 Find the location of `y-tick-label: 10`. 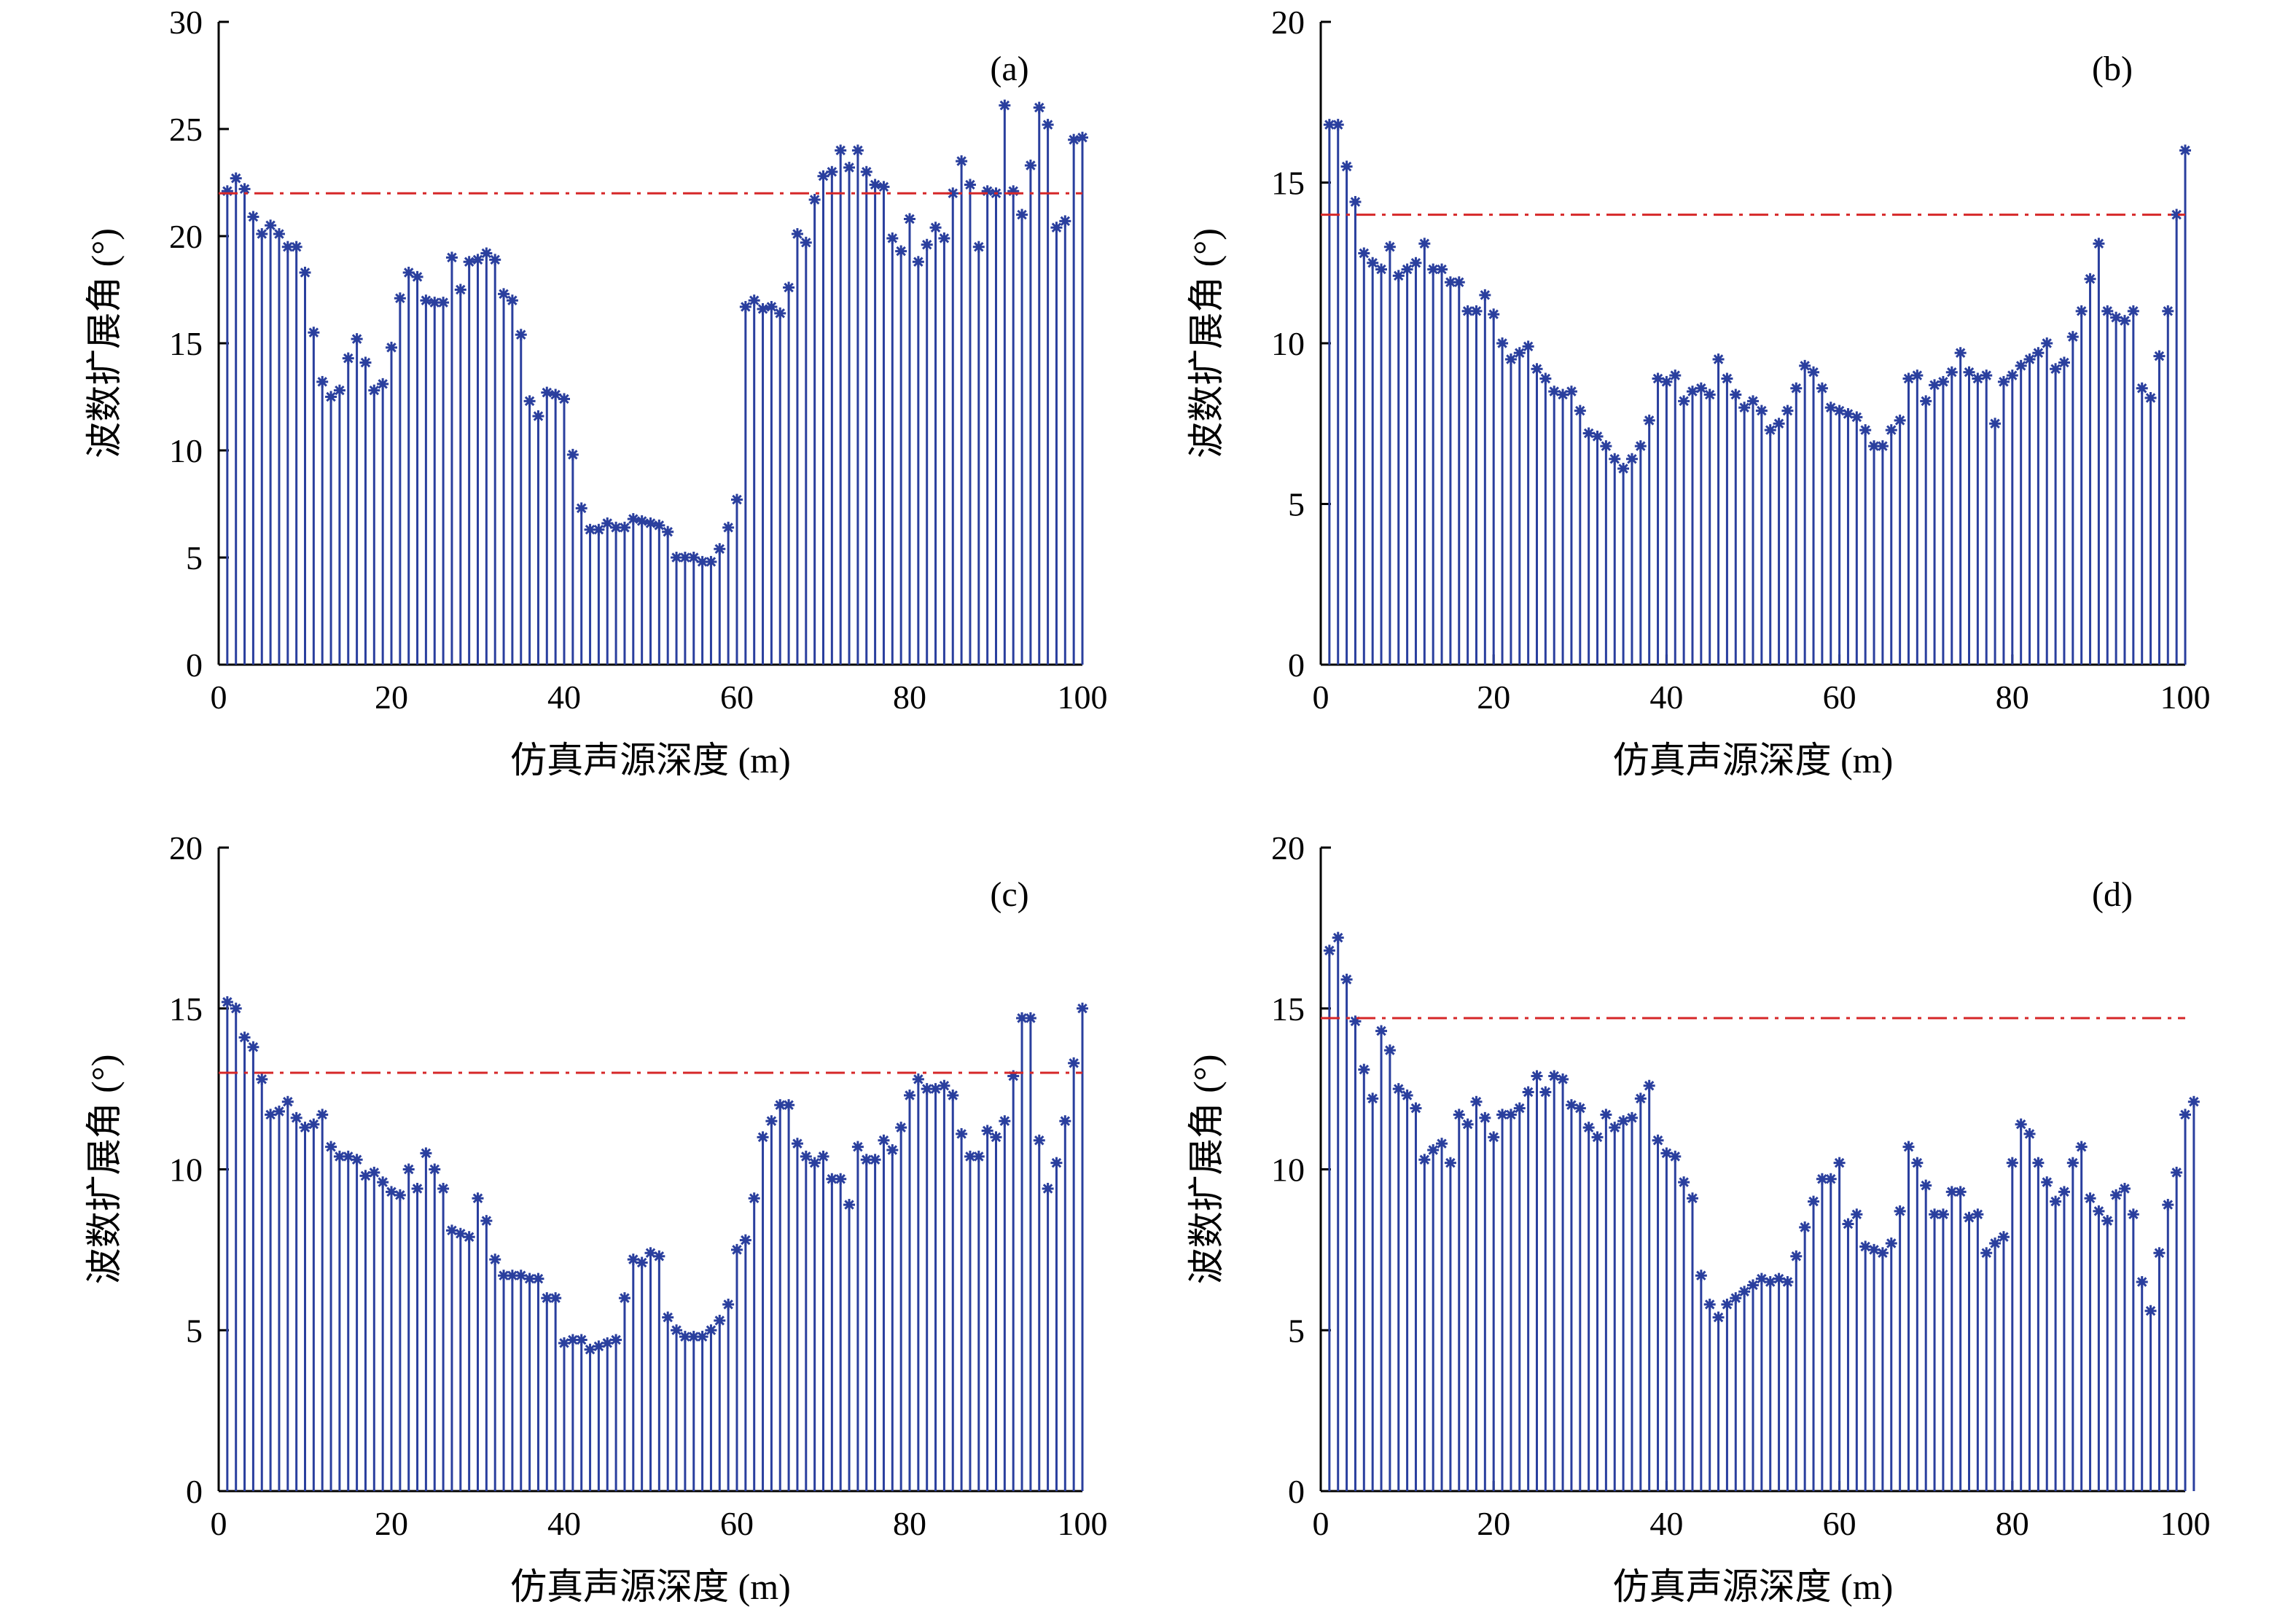

y-tick-label: 10 is located at coordinates (186, 451).